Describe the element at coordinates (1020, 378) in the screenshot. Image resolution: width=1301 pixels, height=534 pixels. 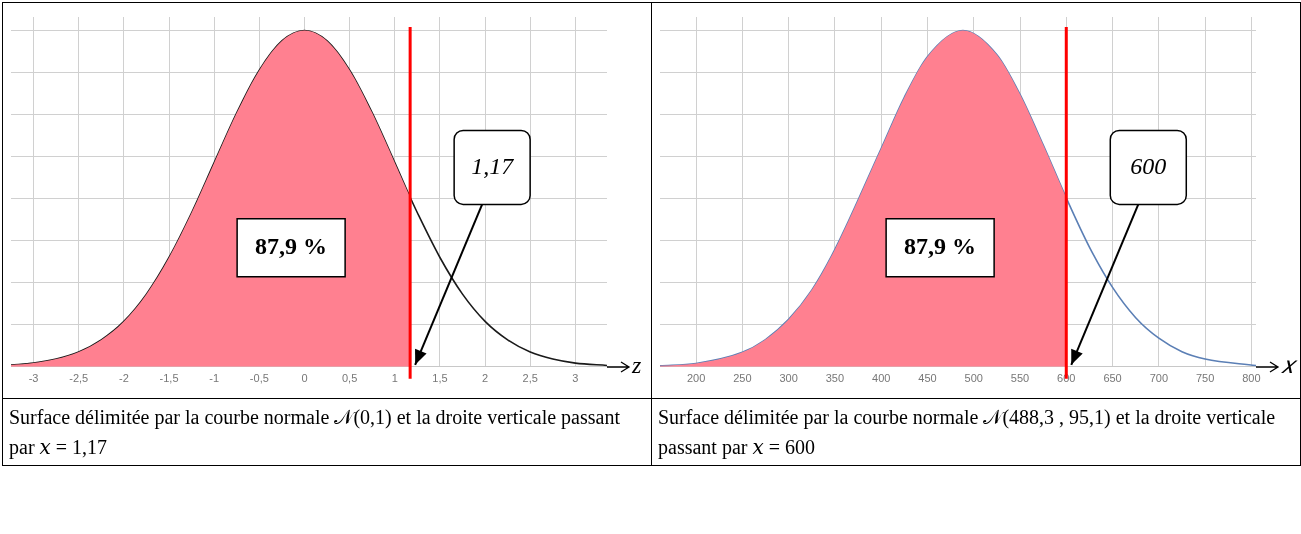
I see `x-tick-label: 550` at that location.